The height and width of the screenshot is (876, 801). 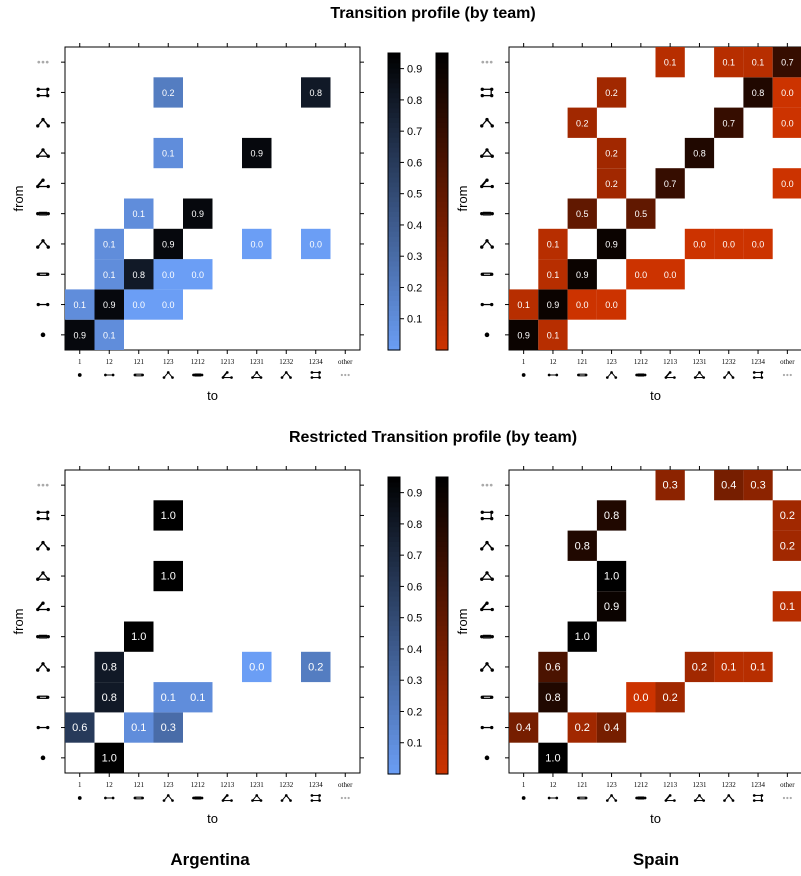 What do you see at coordinates (729, 785) in the screenshot?
I see `x-tick-label: 1232` at bounding box center [729, 785].